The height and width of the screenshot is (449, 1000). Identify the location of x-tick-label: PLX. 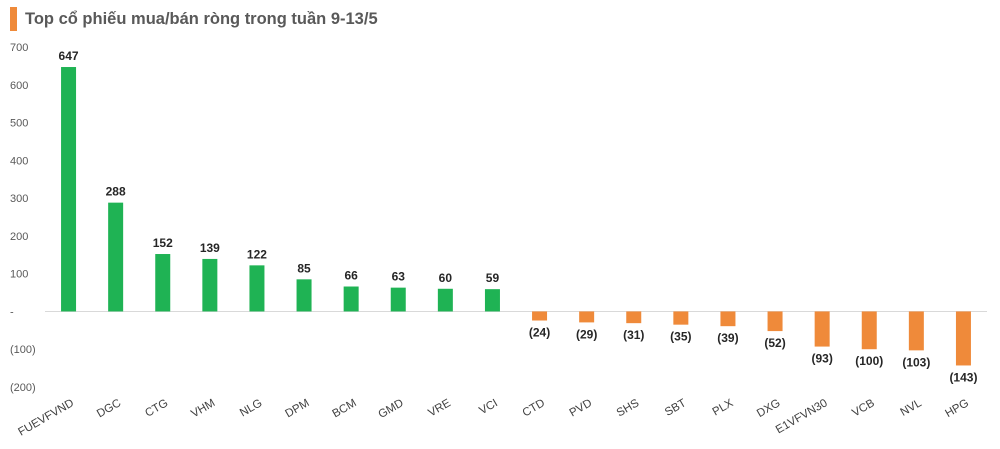
(723, 407).